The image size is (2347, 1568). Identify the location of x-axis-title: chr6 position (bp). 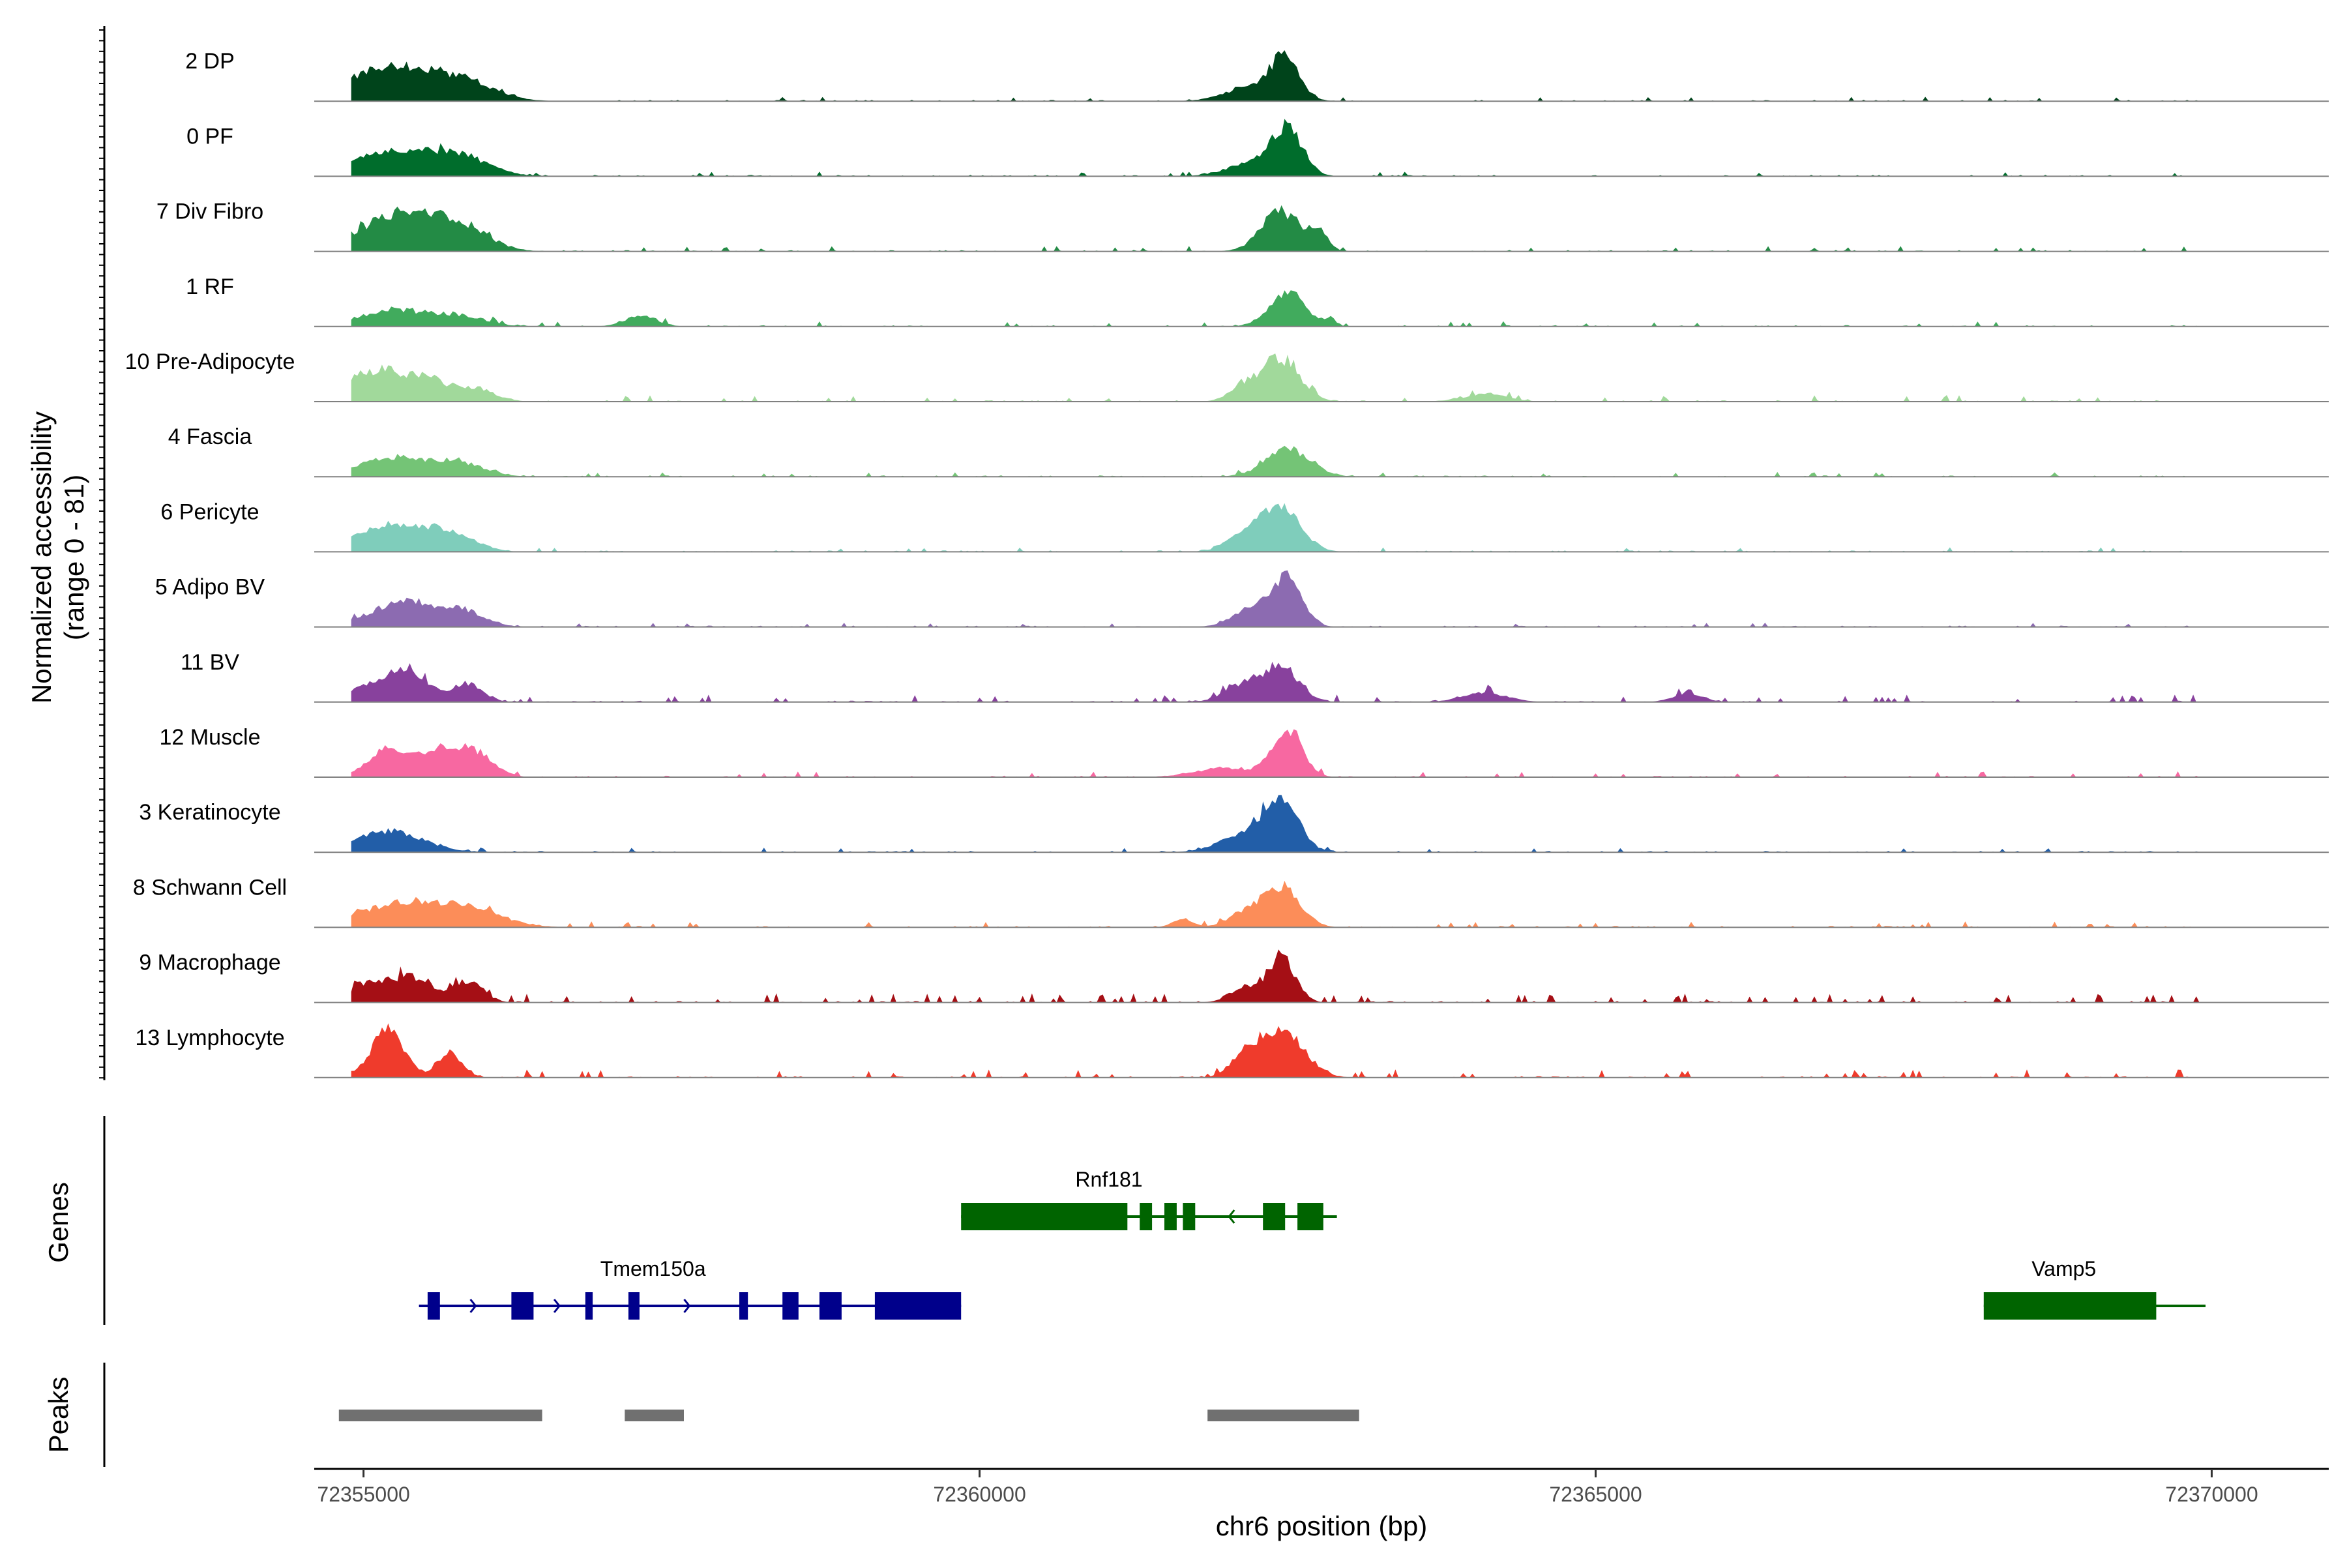
(1322, 1526).